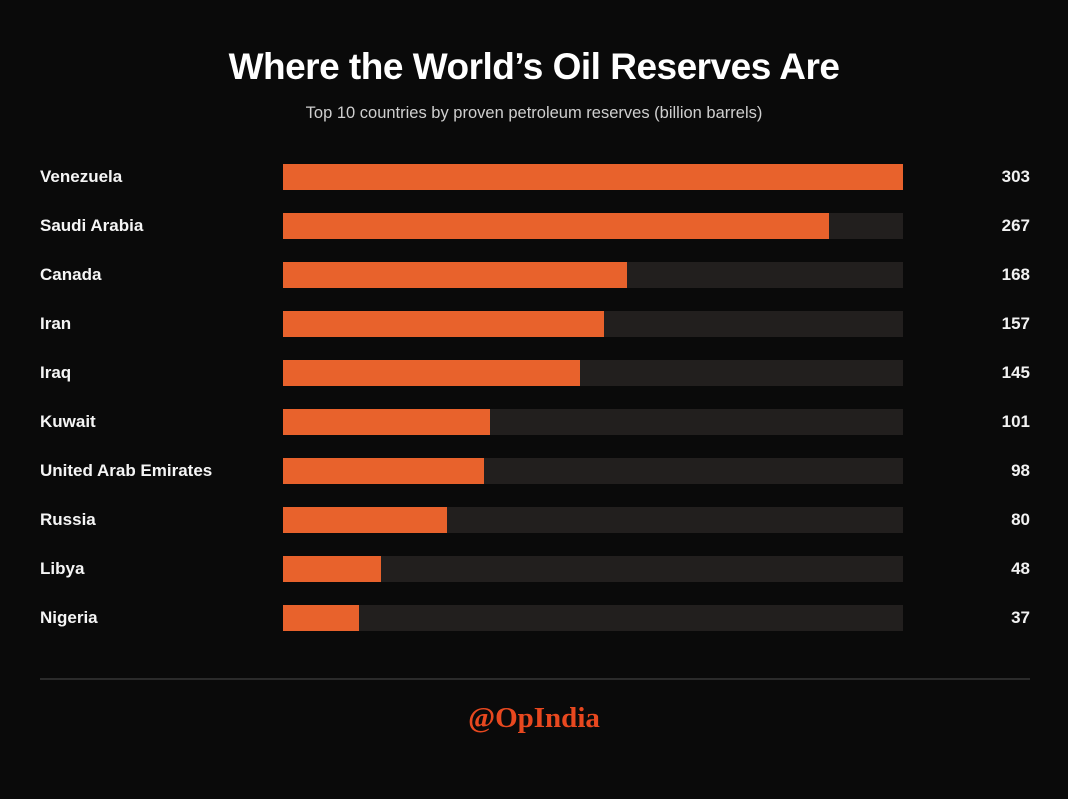 The height and width of the screenshot is (799, 1068). I want to click on value-label: 37, so click(1020, 617).